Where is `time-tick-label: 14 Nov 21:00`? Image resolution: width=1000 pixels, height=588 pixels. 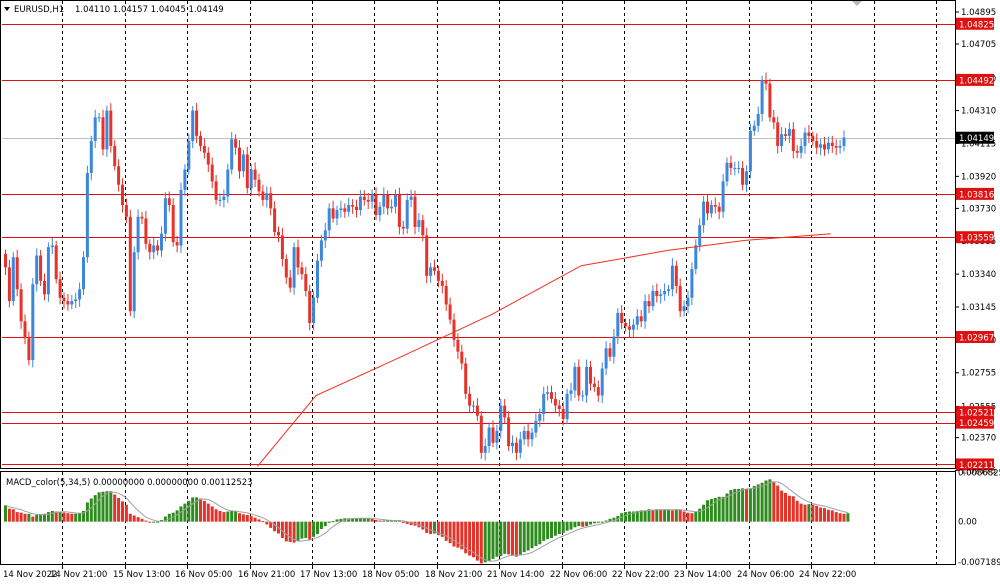
time-tick-label: 14 Nov 21:00 is located at coordinates (78, 575).